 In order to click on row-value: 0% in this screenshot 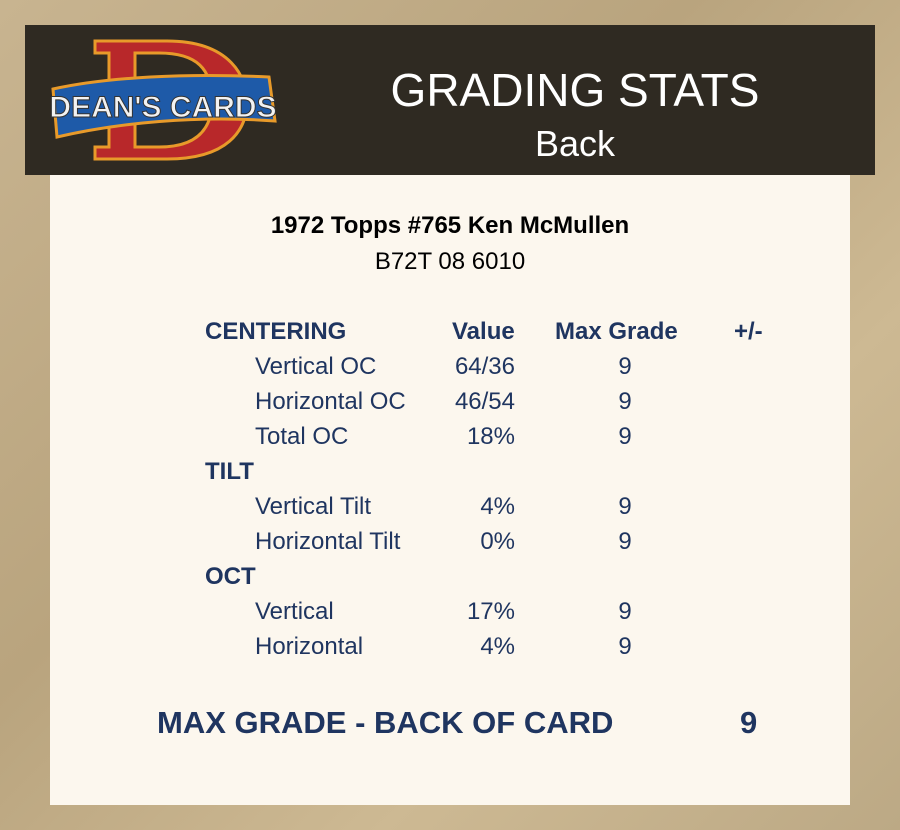, I will do `click(497, 541)`.